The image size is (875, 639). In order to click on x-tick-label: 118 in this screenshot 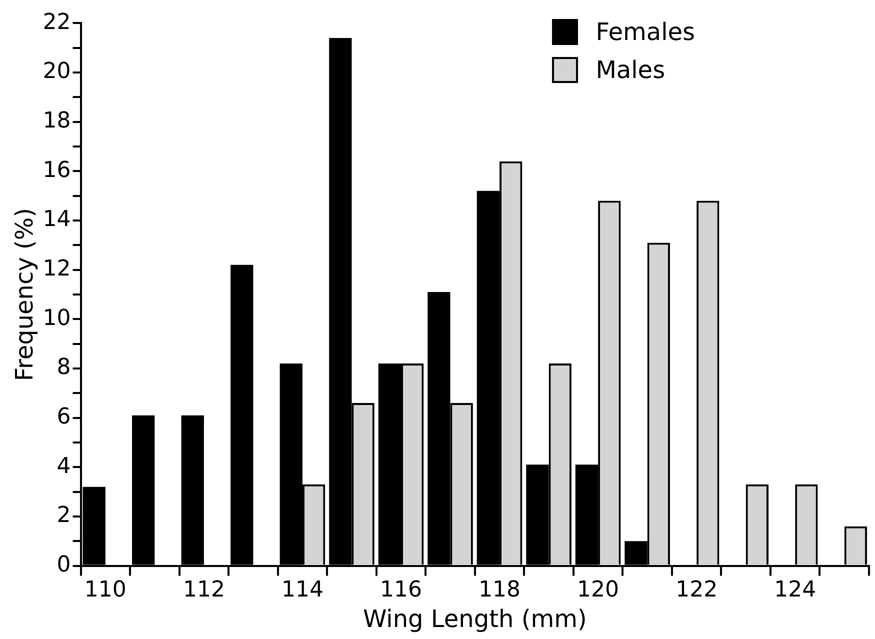, I will do `click(499, 590)`.